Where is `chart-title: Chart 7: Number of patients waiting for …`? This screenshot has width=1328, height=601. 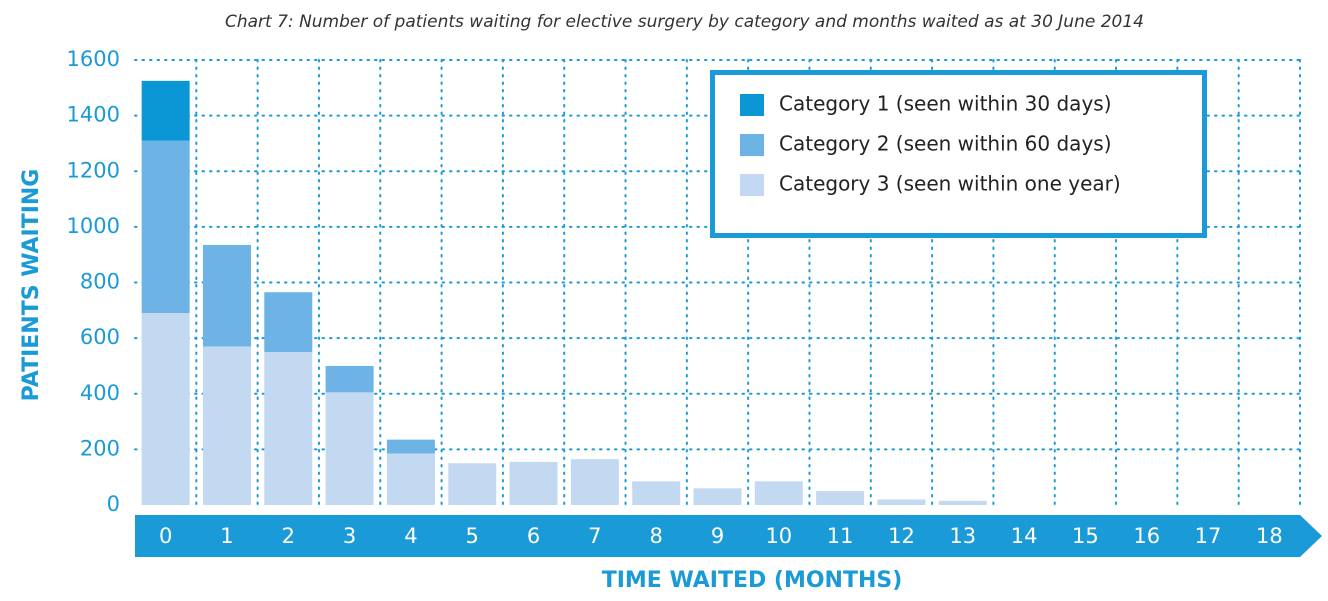 chart-title: Chart 7: Number of patients waiting for … is located at coordinates (684, 22).